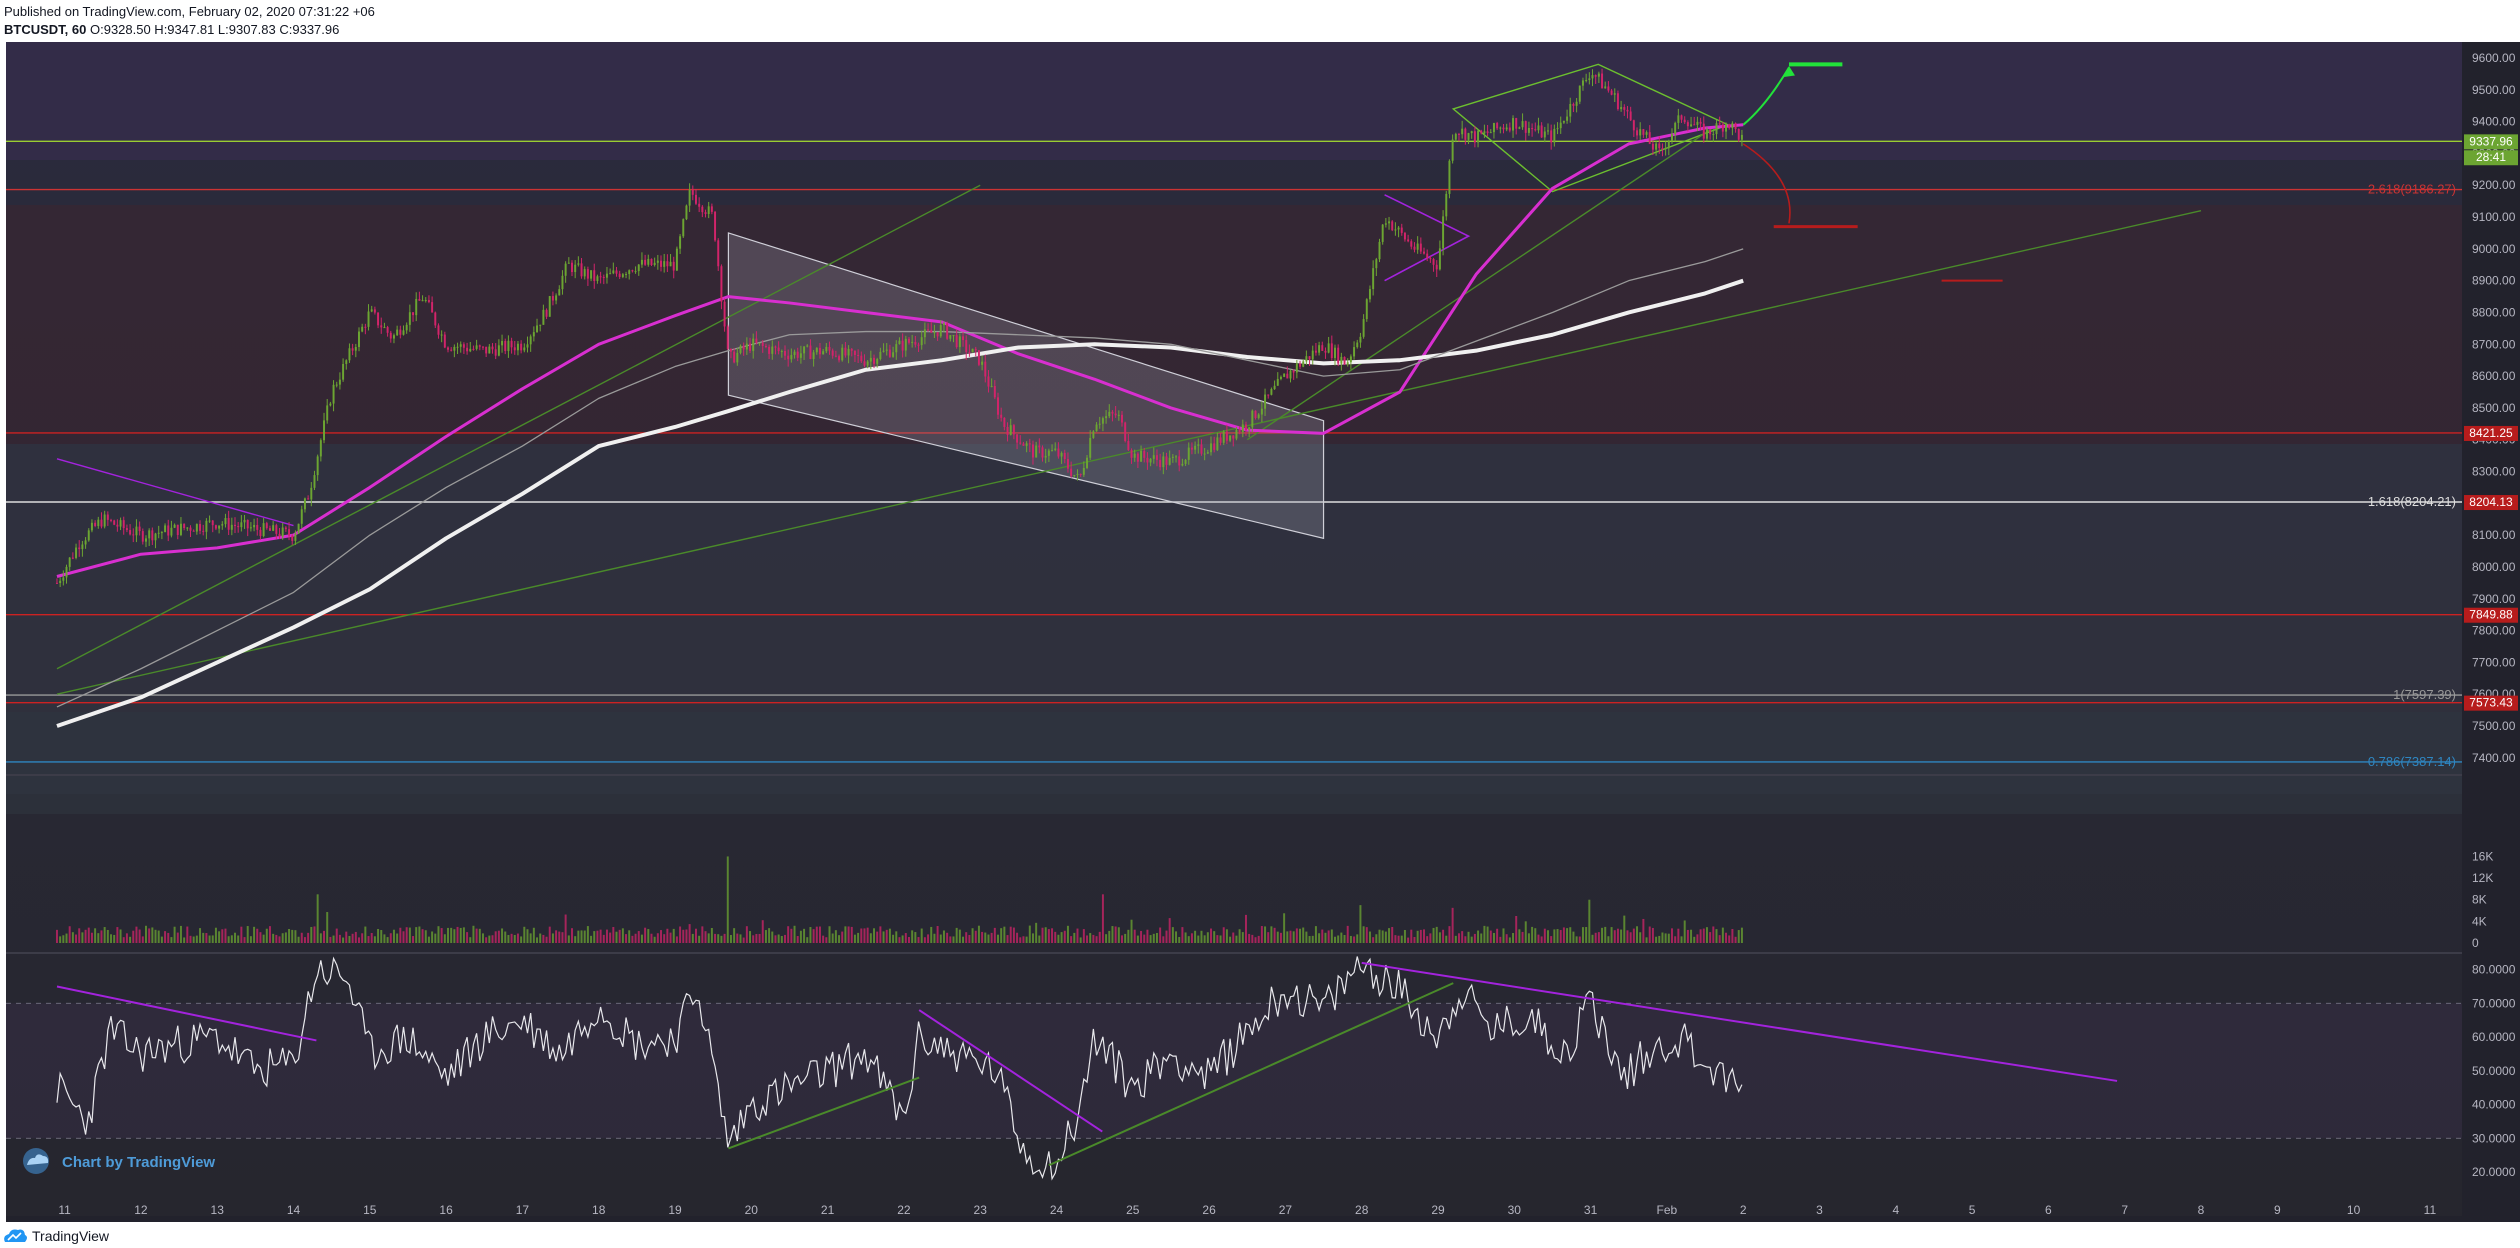  Describe the element at coordinates (1263, 1219) in the screenshot. I see `time-axis-panel` at that location.